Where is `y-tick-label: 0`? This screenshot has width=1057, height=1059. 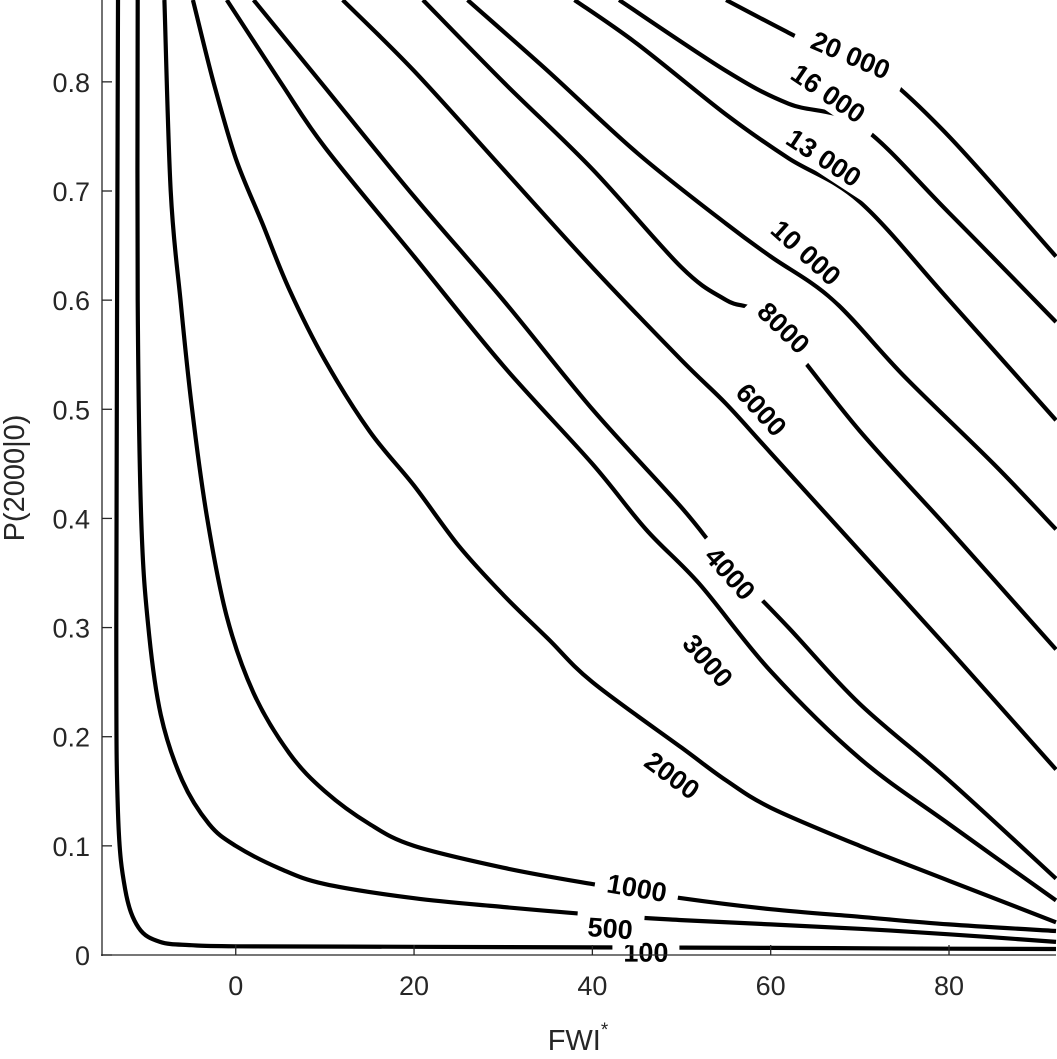 y-tick-label: 0 is located at coordinates (82, 956).